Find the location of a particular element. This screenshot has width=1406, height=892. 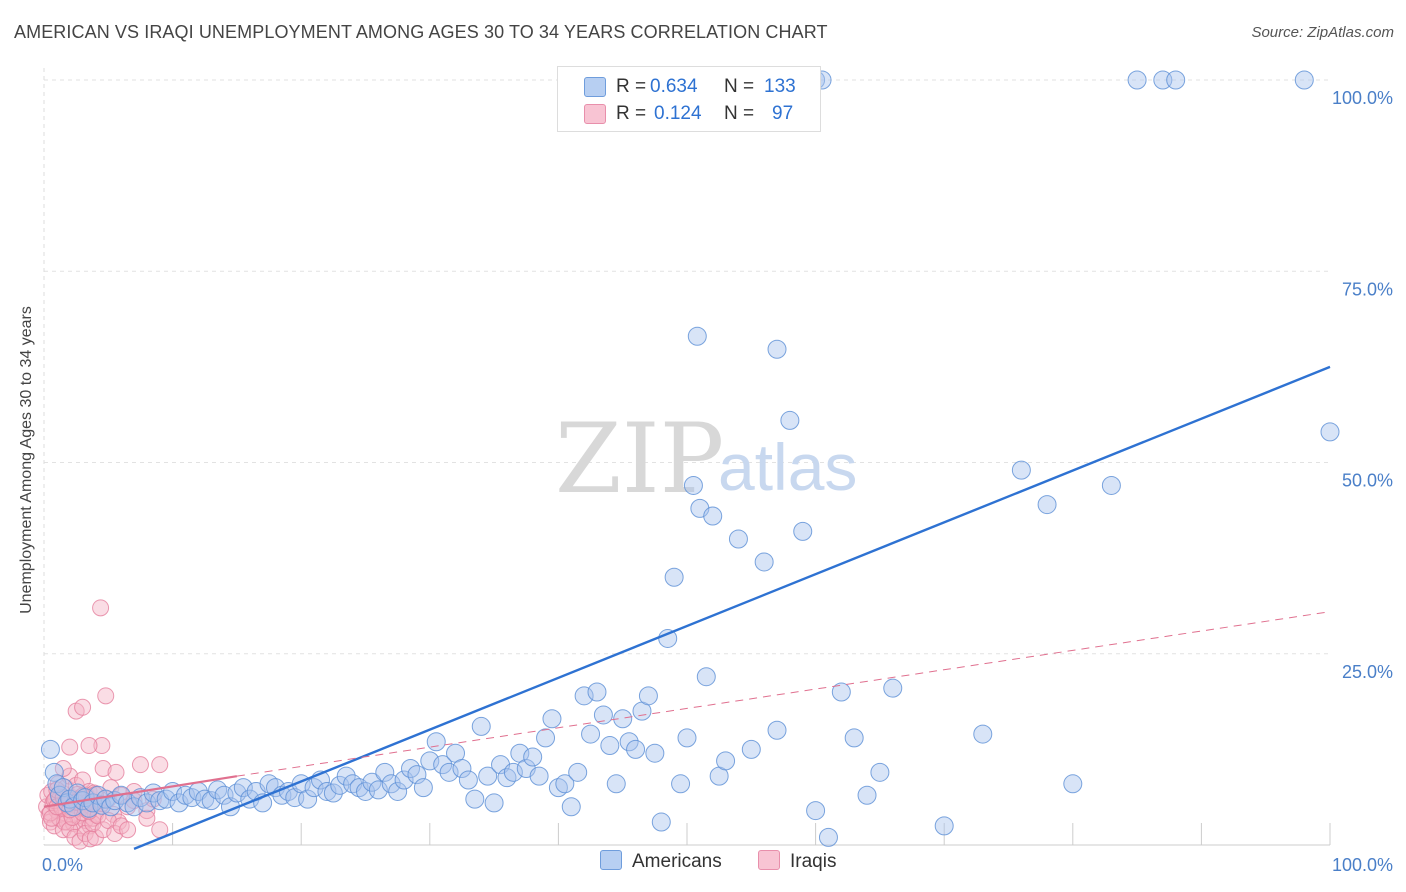

iraqis-n-label: N = is located at coordinates (739, 113).